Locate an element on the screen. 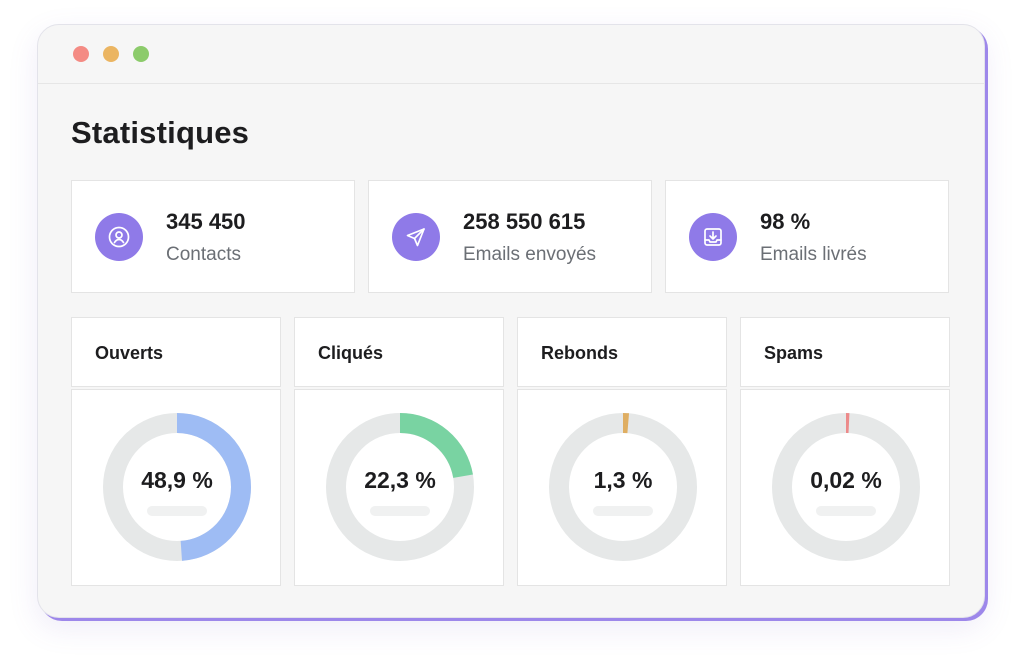 This screenshot has height=669, width=1024. page-title: Statistiques is located at coordinates (160, 132).